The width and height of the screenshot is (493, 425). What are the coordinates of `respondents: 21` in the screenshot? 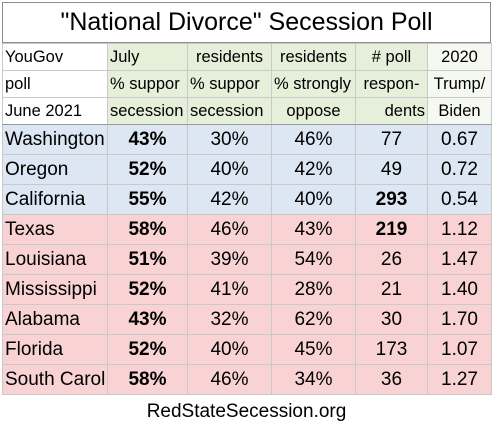 It's located at (391, 289).